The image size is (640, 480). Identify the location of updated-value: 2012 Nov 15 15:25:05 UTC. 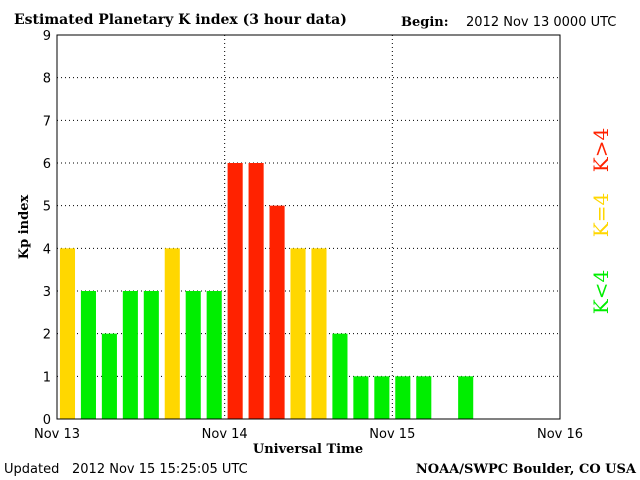
(160, 469).